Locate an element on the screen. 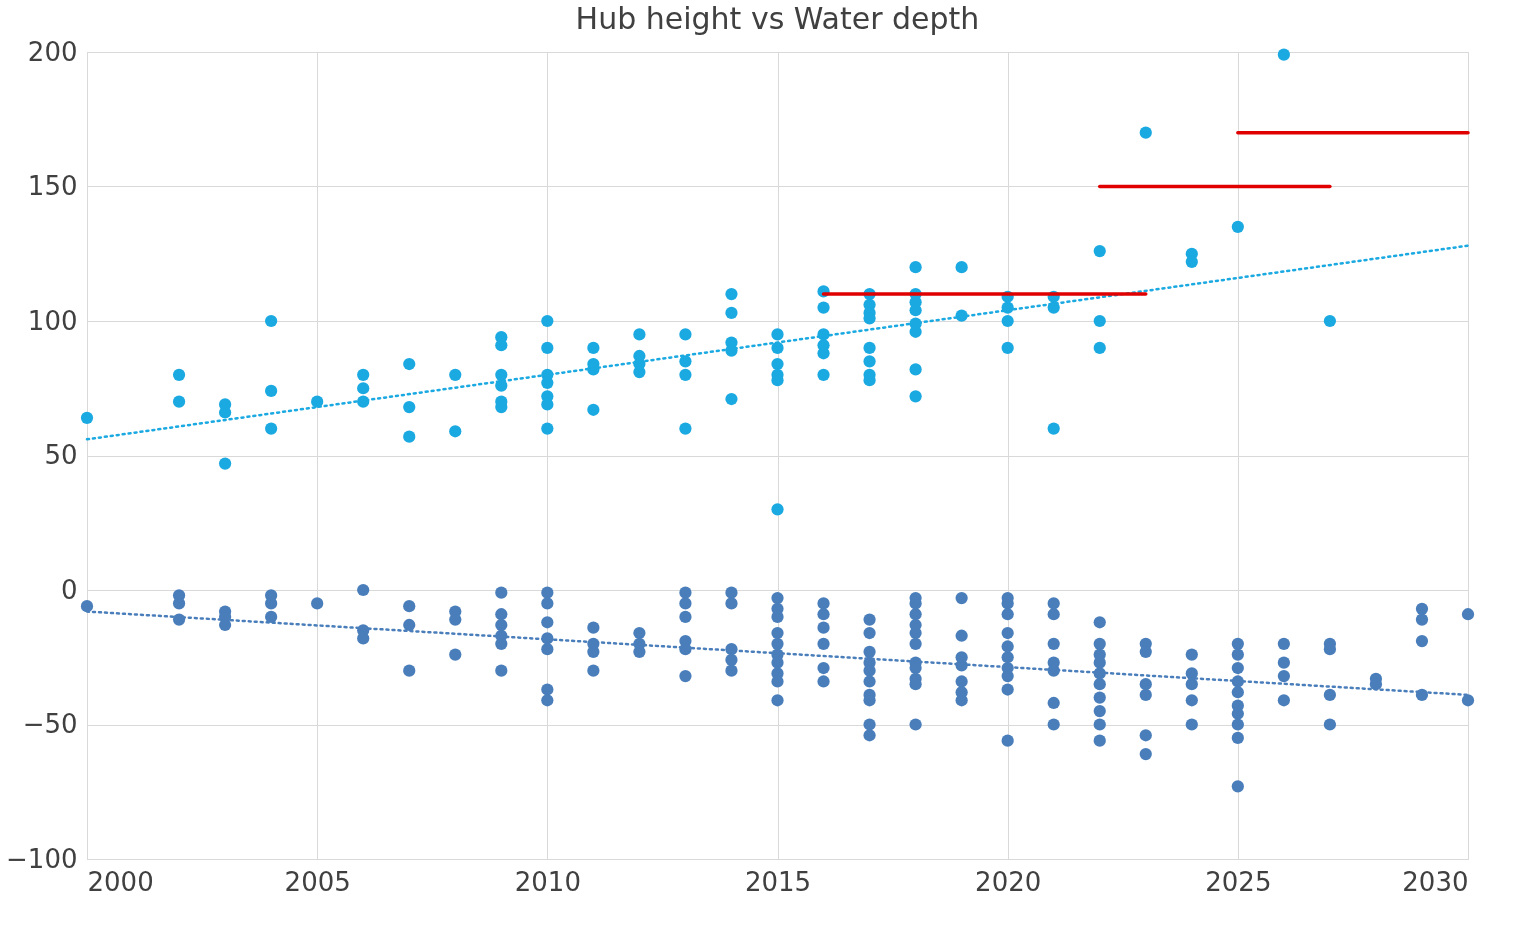 The image size is (1528, 940). y-tick-label: 50 is located at coordinates (61, 455).